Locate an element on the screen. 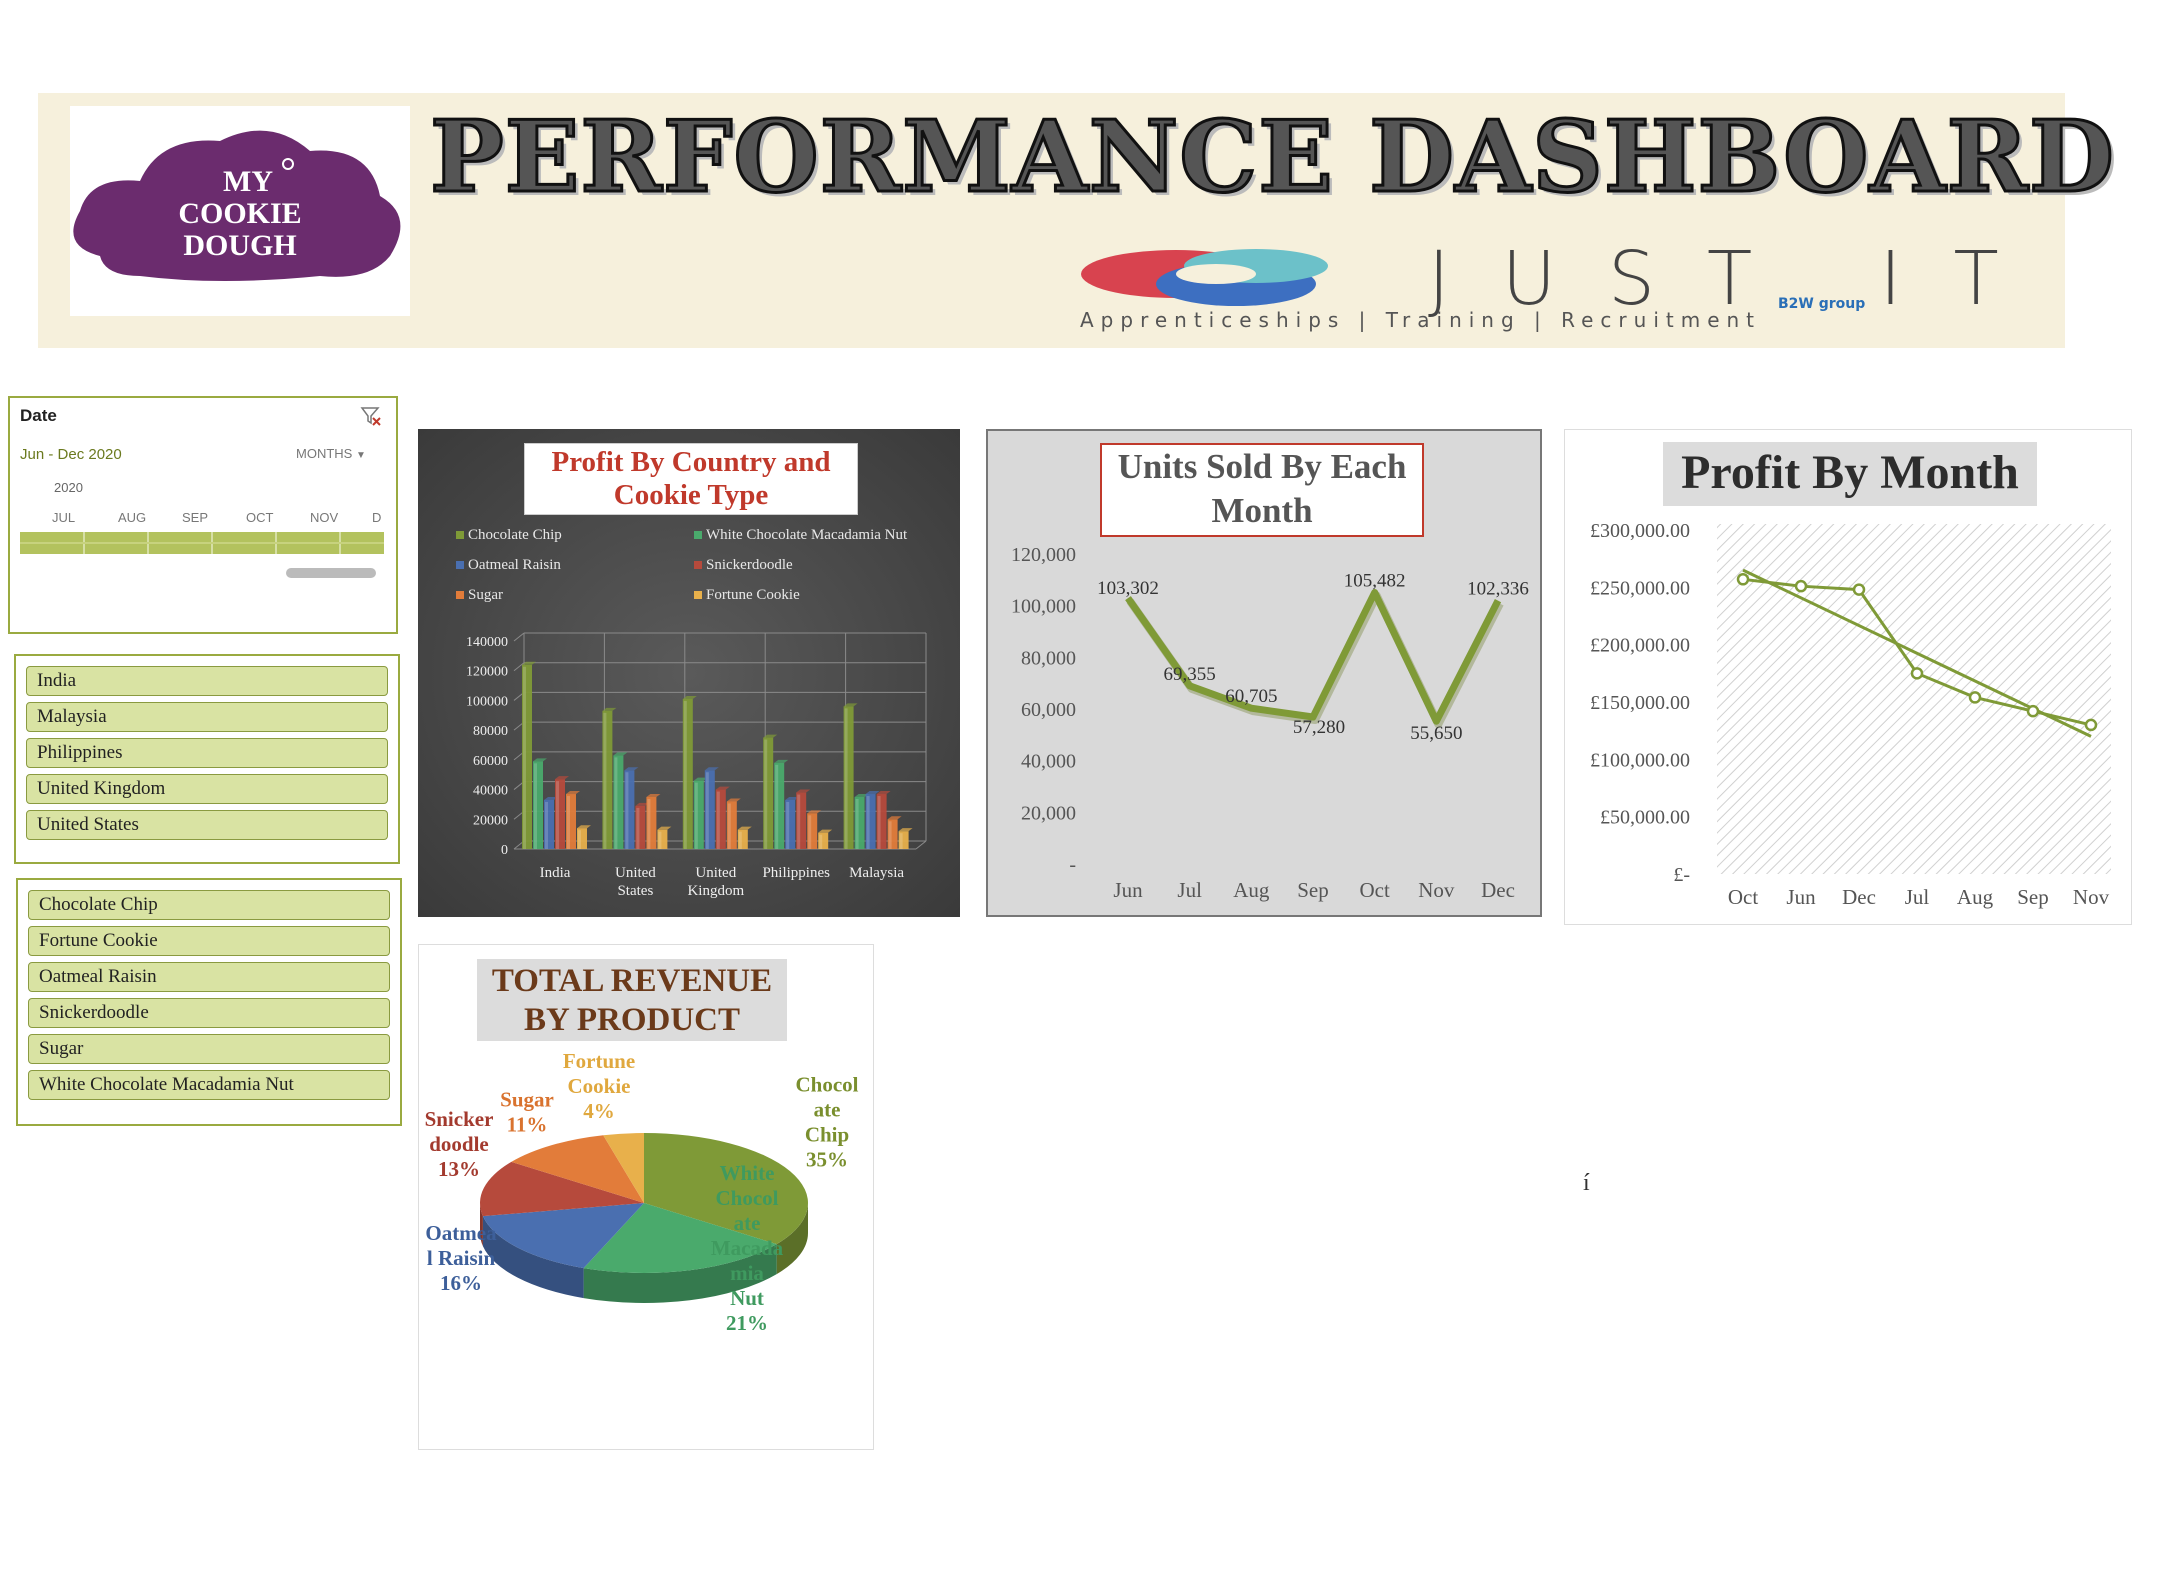 The height and width of the screenshot is (1576, 2158). x-tick-label: Kingdom is located at coordinates (715, 891).